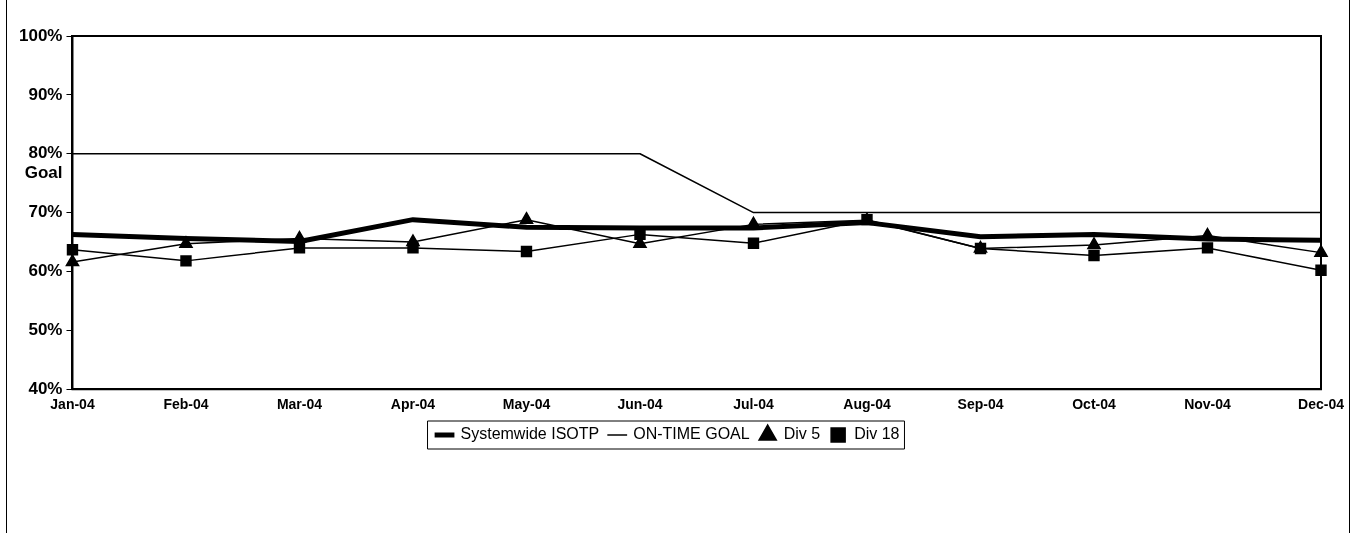 This screenshot has width=1356, height=533. Describe the element at coordinates (299, 404) in the screenshot. I see `x-tick-label: Mar-04` at that location.